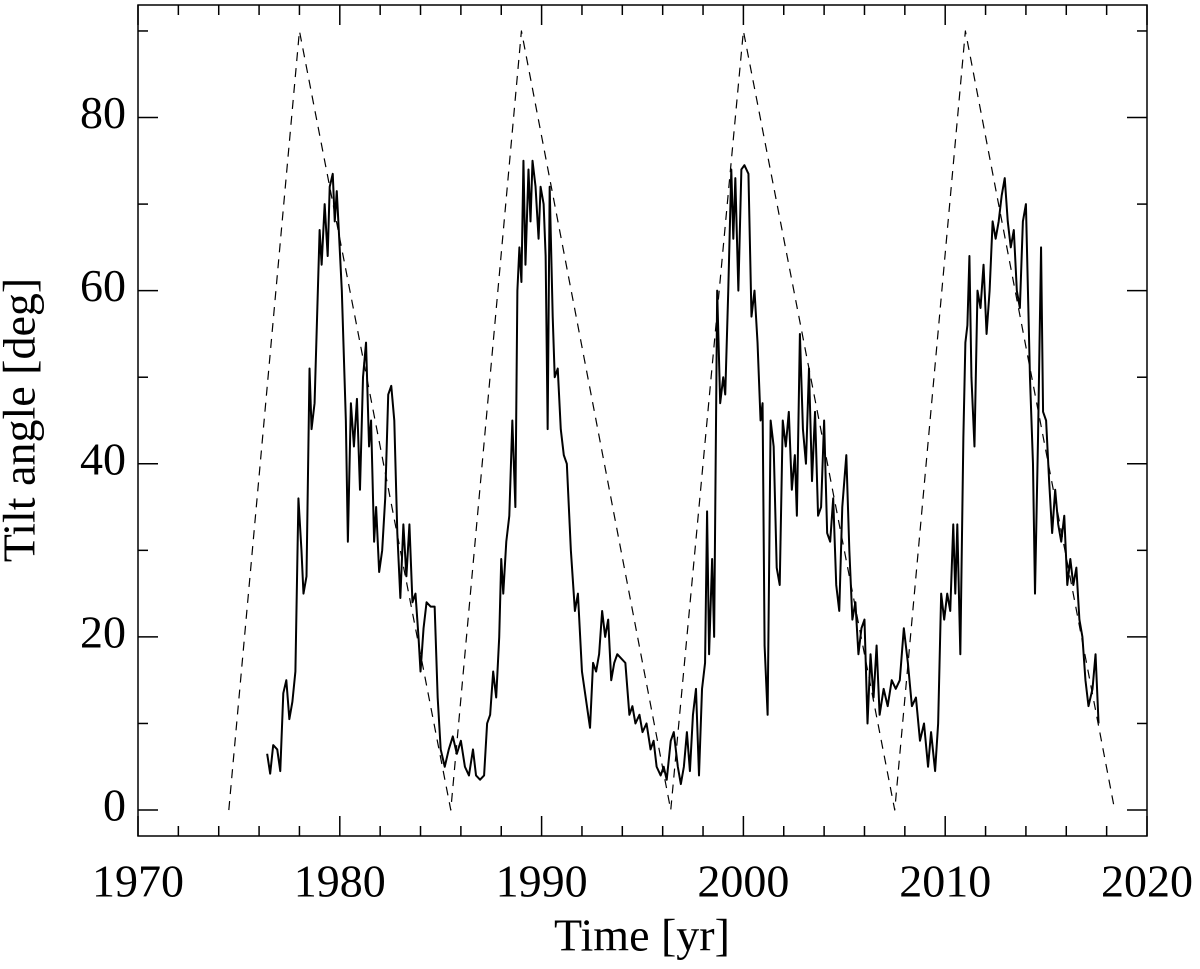  I want to click on y-tick-label: 20, so click(103, 631).